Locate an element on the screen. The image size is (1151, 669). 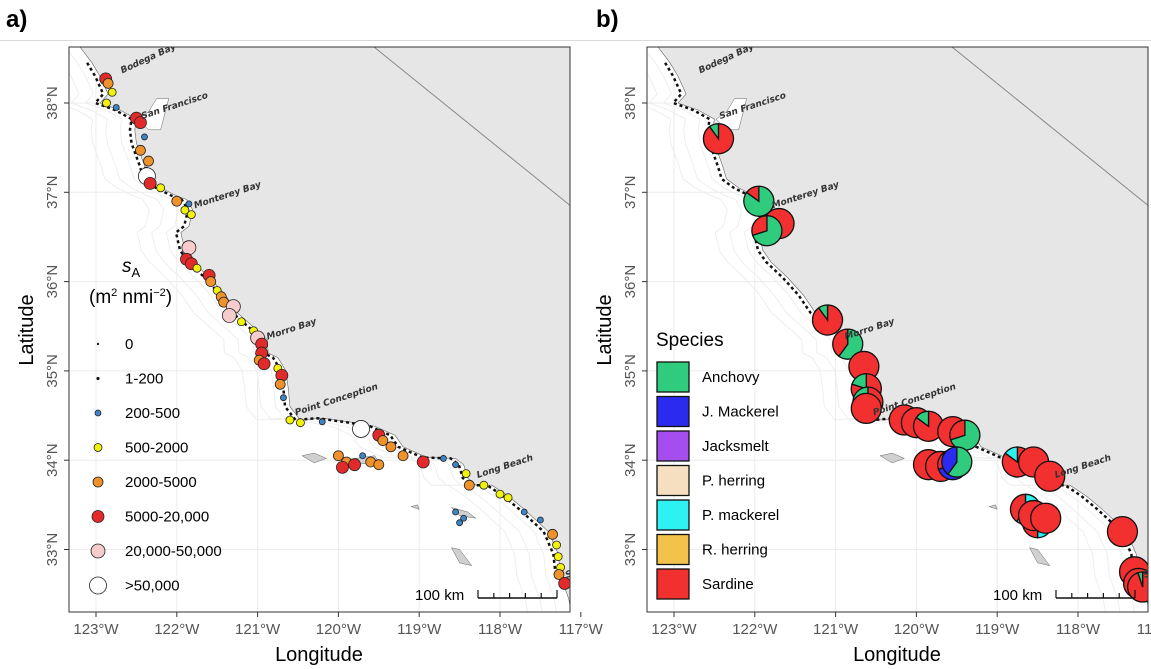
legend-a-label: 20,000-50,000 is located at coordinates (173, 551).